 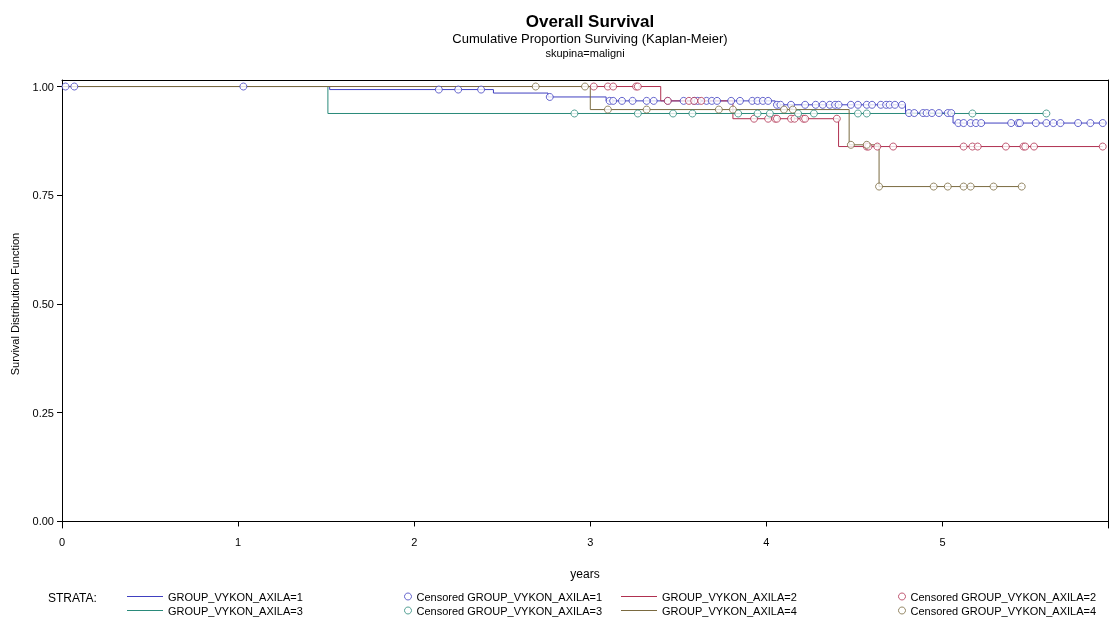 What do you see at coordinates (43, 521) in the screenshot?
I see `y-tick-label: 0.00` at bounding box center [43, 521].